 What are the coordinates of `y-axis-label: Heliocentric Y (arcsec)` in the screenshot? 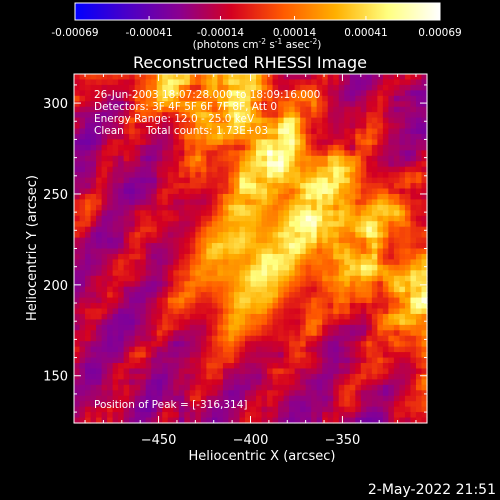 It's located at (32, 248).